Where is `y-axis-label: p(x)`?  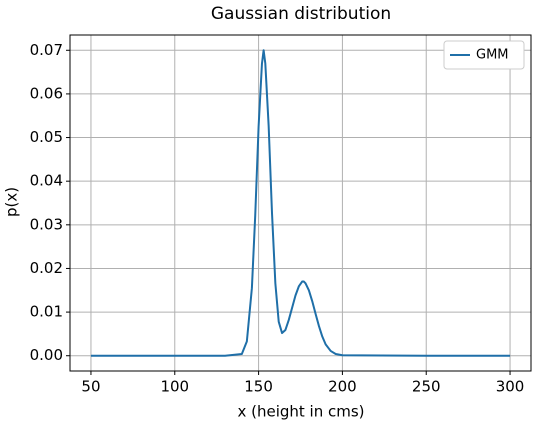 y-axis-label: p(x) is located at coordinates (12, 202).